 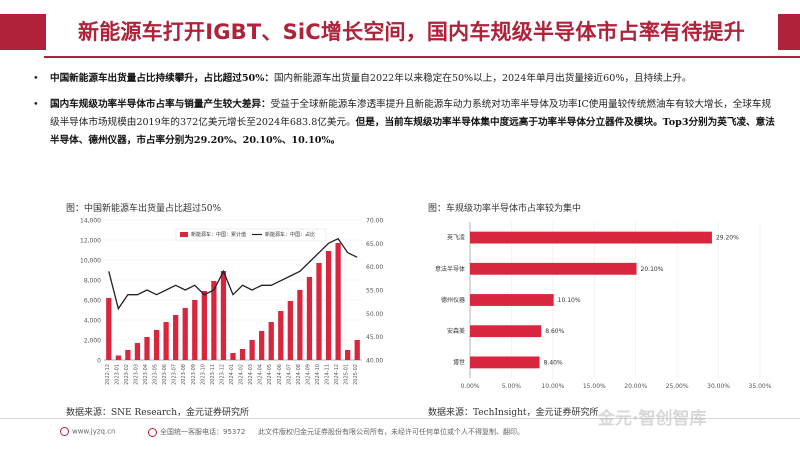 What do you see at coordinates (184, 234) in the screenshot?
I see `legend-swatch-bar` at bounding box center [184, 234].